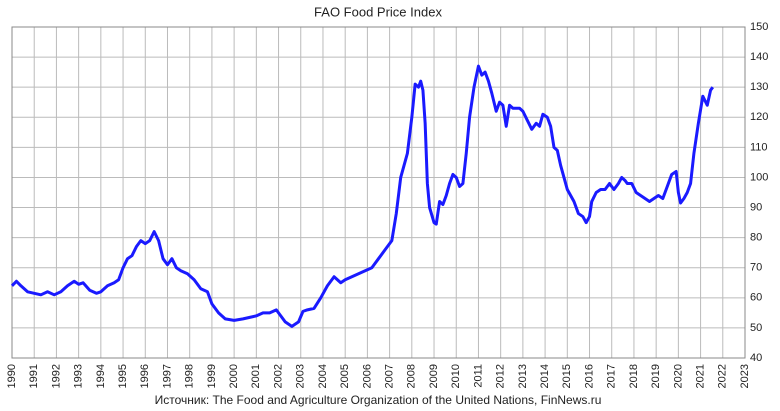 Image resolution: width=780 pixels, height=411 pixels. I want to click on x-tick-label: 2023, so click(745, 376).